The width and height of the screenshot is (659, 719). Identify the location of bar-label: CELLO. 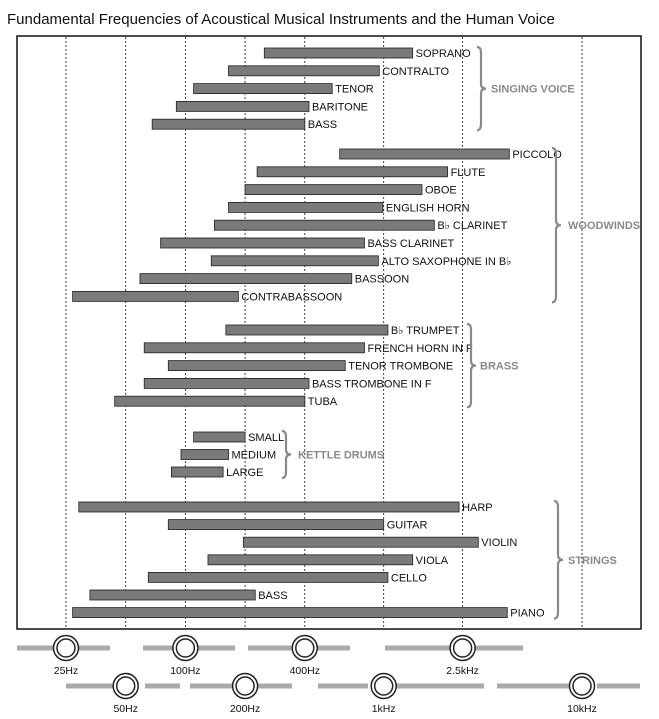
(409, 578).